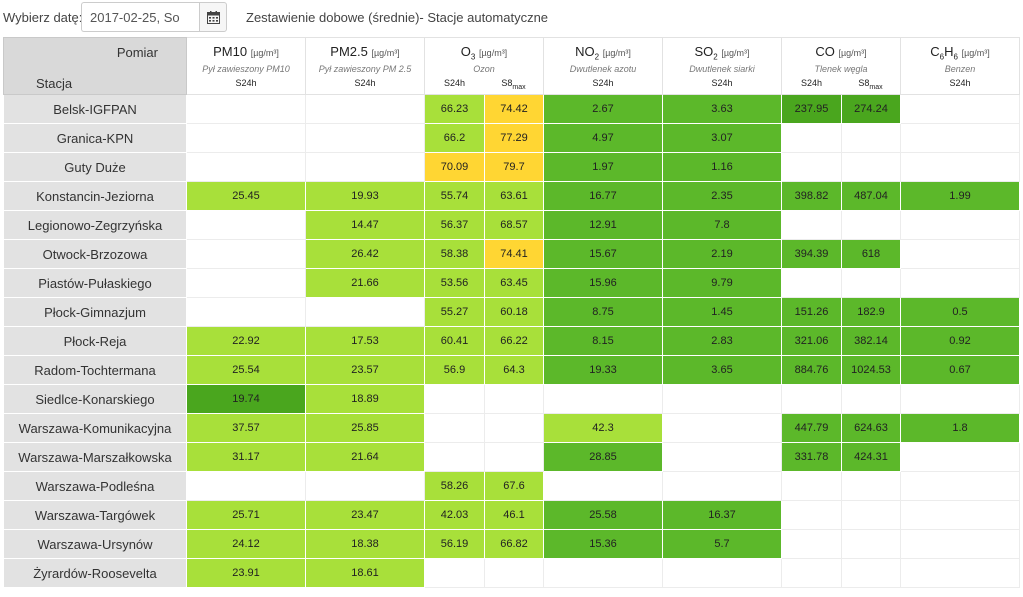  I want to click on param-name: O3 [µg/m³], so click(484, 53).